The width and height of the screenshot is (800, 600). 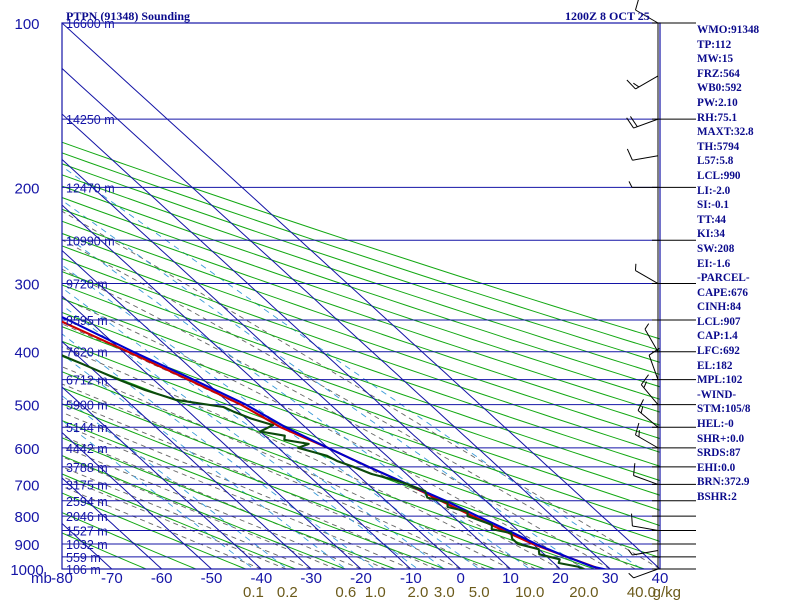 I want to click on height-label: 16600 m, so click(x=90, y=24).